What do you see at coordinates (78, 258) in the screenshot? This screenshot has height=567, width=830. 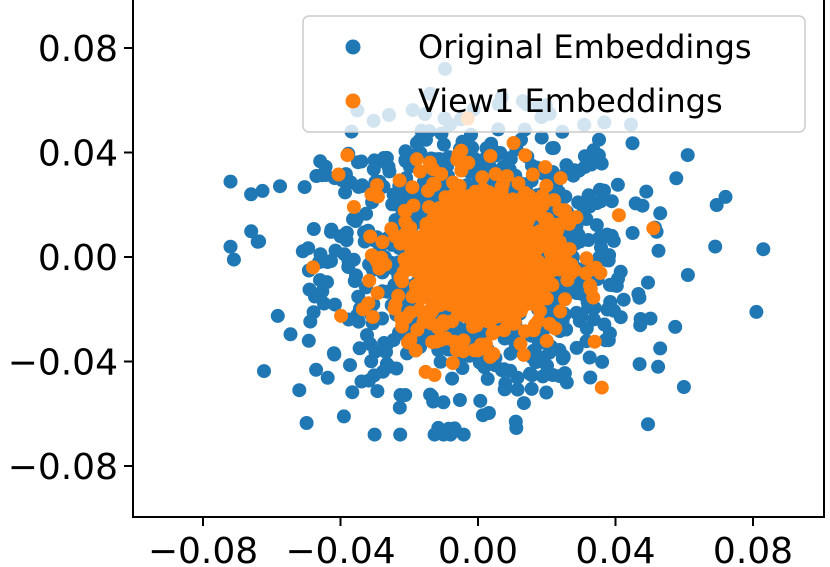 I see `y-tick-label: 0.00` at bounding box center [78, 258].